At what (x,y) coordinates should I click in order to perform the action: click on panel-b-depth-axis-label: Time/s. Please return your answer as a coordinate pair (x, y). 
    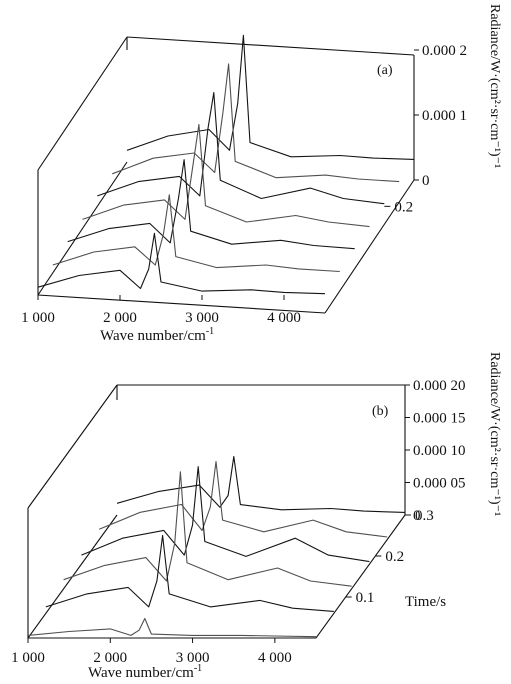
    Looking at the image, I should click on (425, 602).